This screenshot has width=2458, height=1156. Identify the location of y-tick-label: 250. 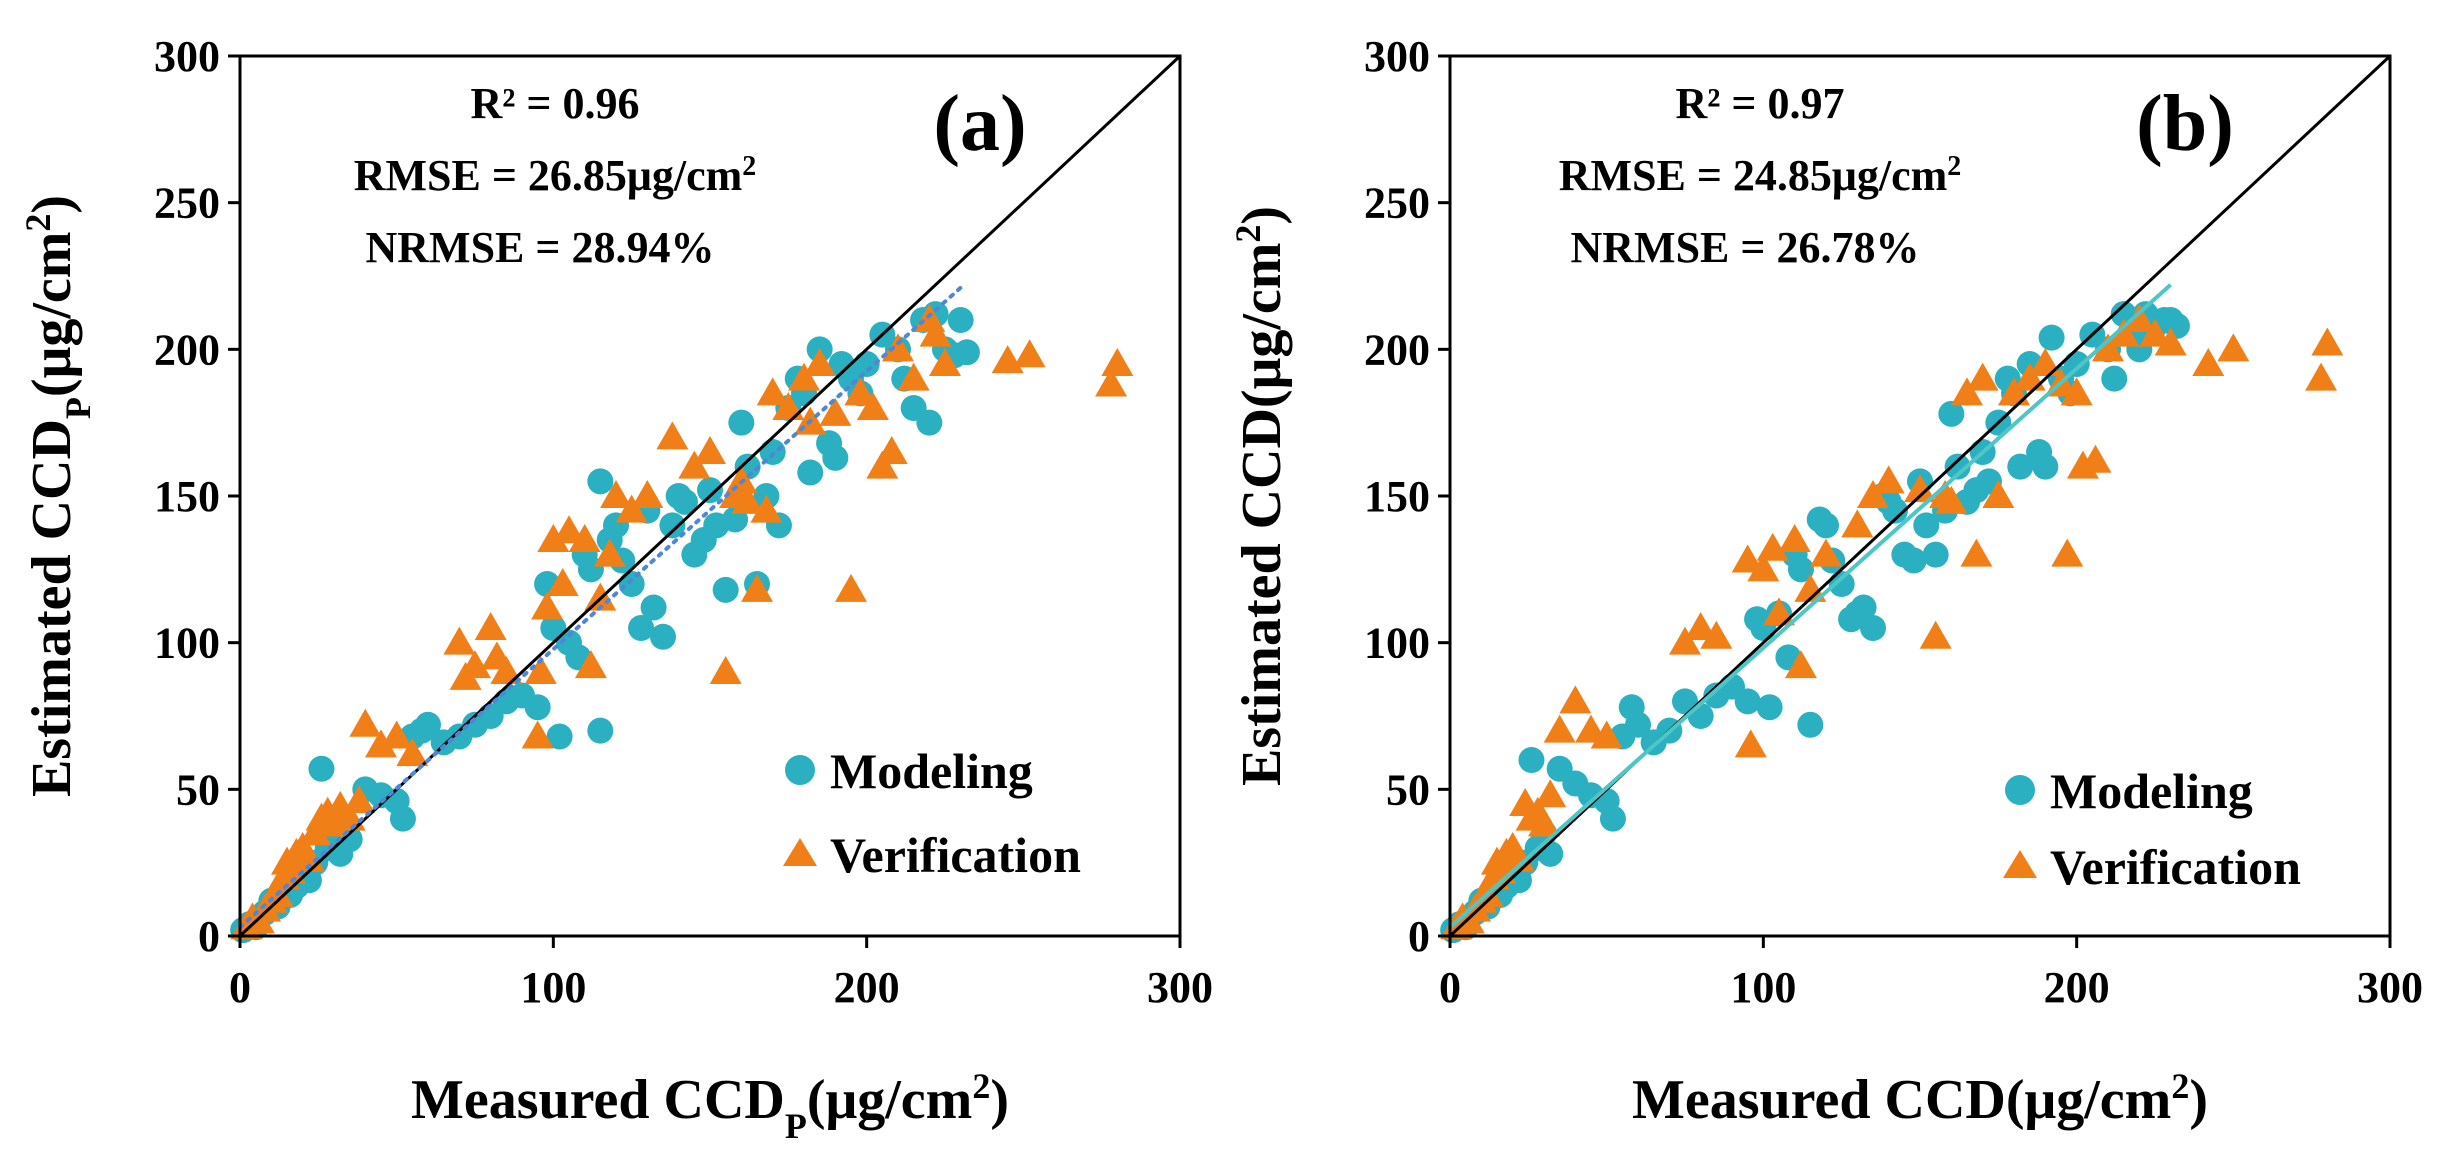
(1397, 203).